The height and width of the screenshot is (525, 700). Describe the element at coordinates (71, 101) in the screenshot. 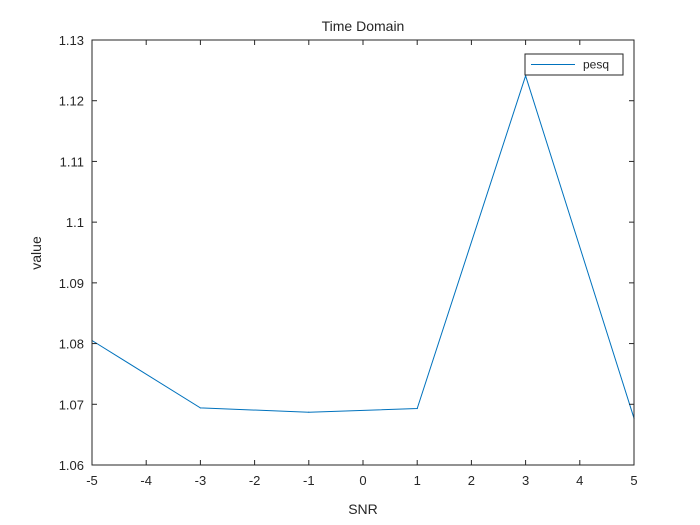

I see `y-tick-label: 1.12` at that location.